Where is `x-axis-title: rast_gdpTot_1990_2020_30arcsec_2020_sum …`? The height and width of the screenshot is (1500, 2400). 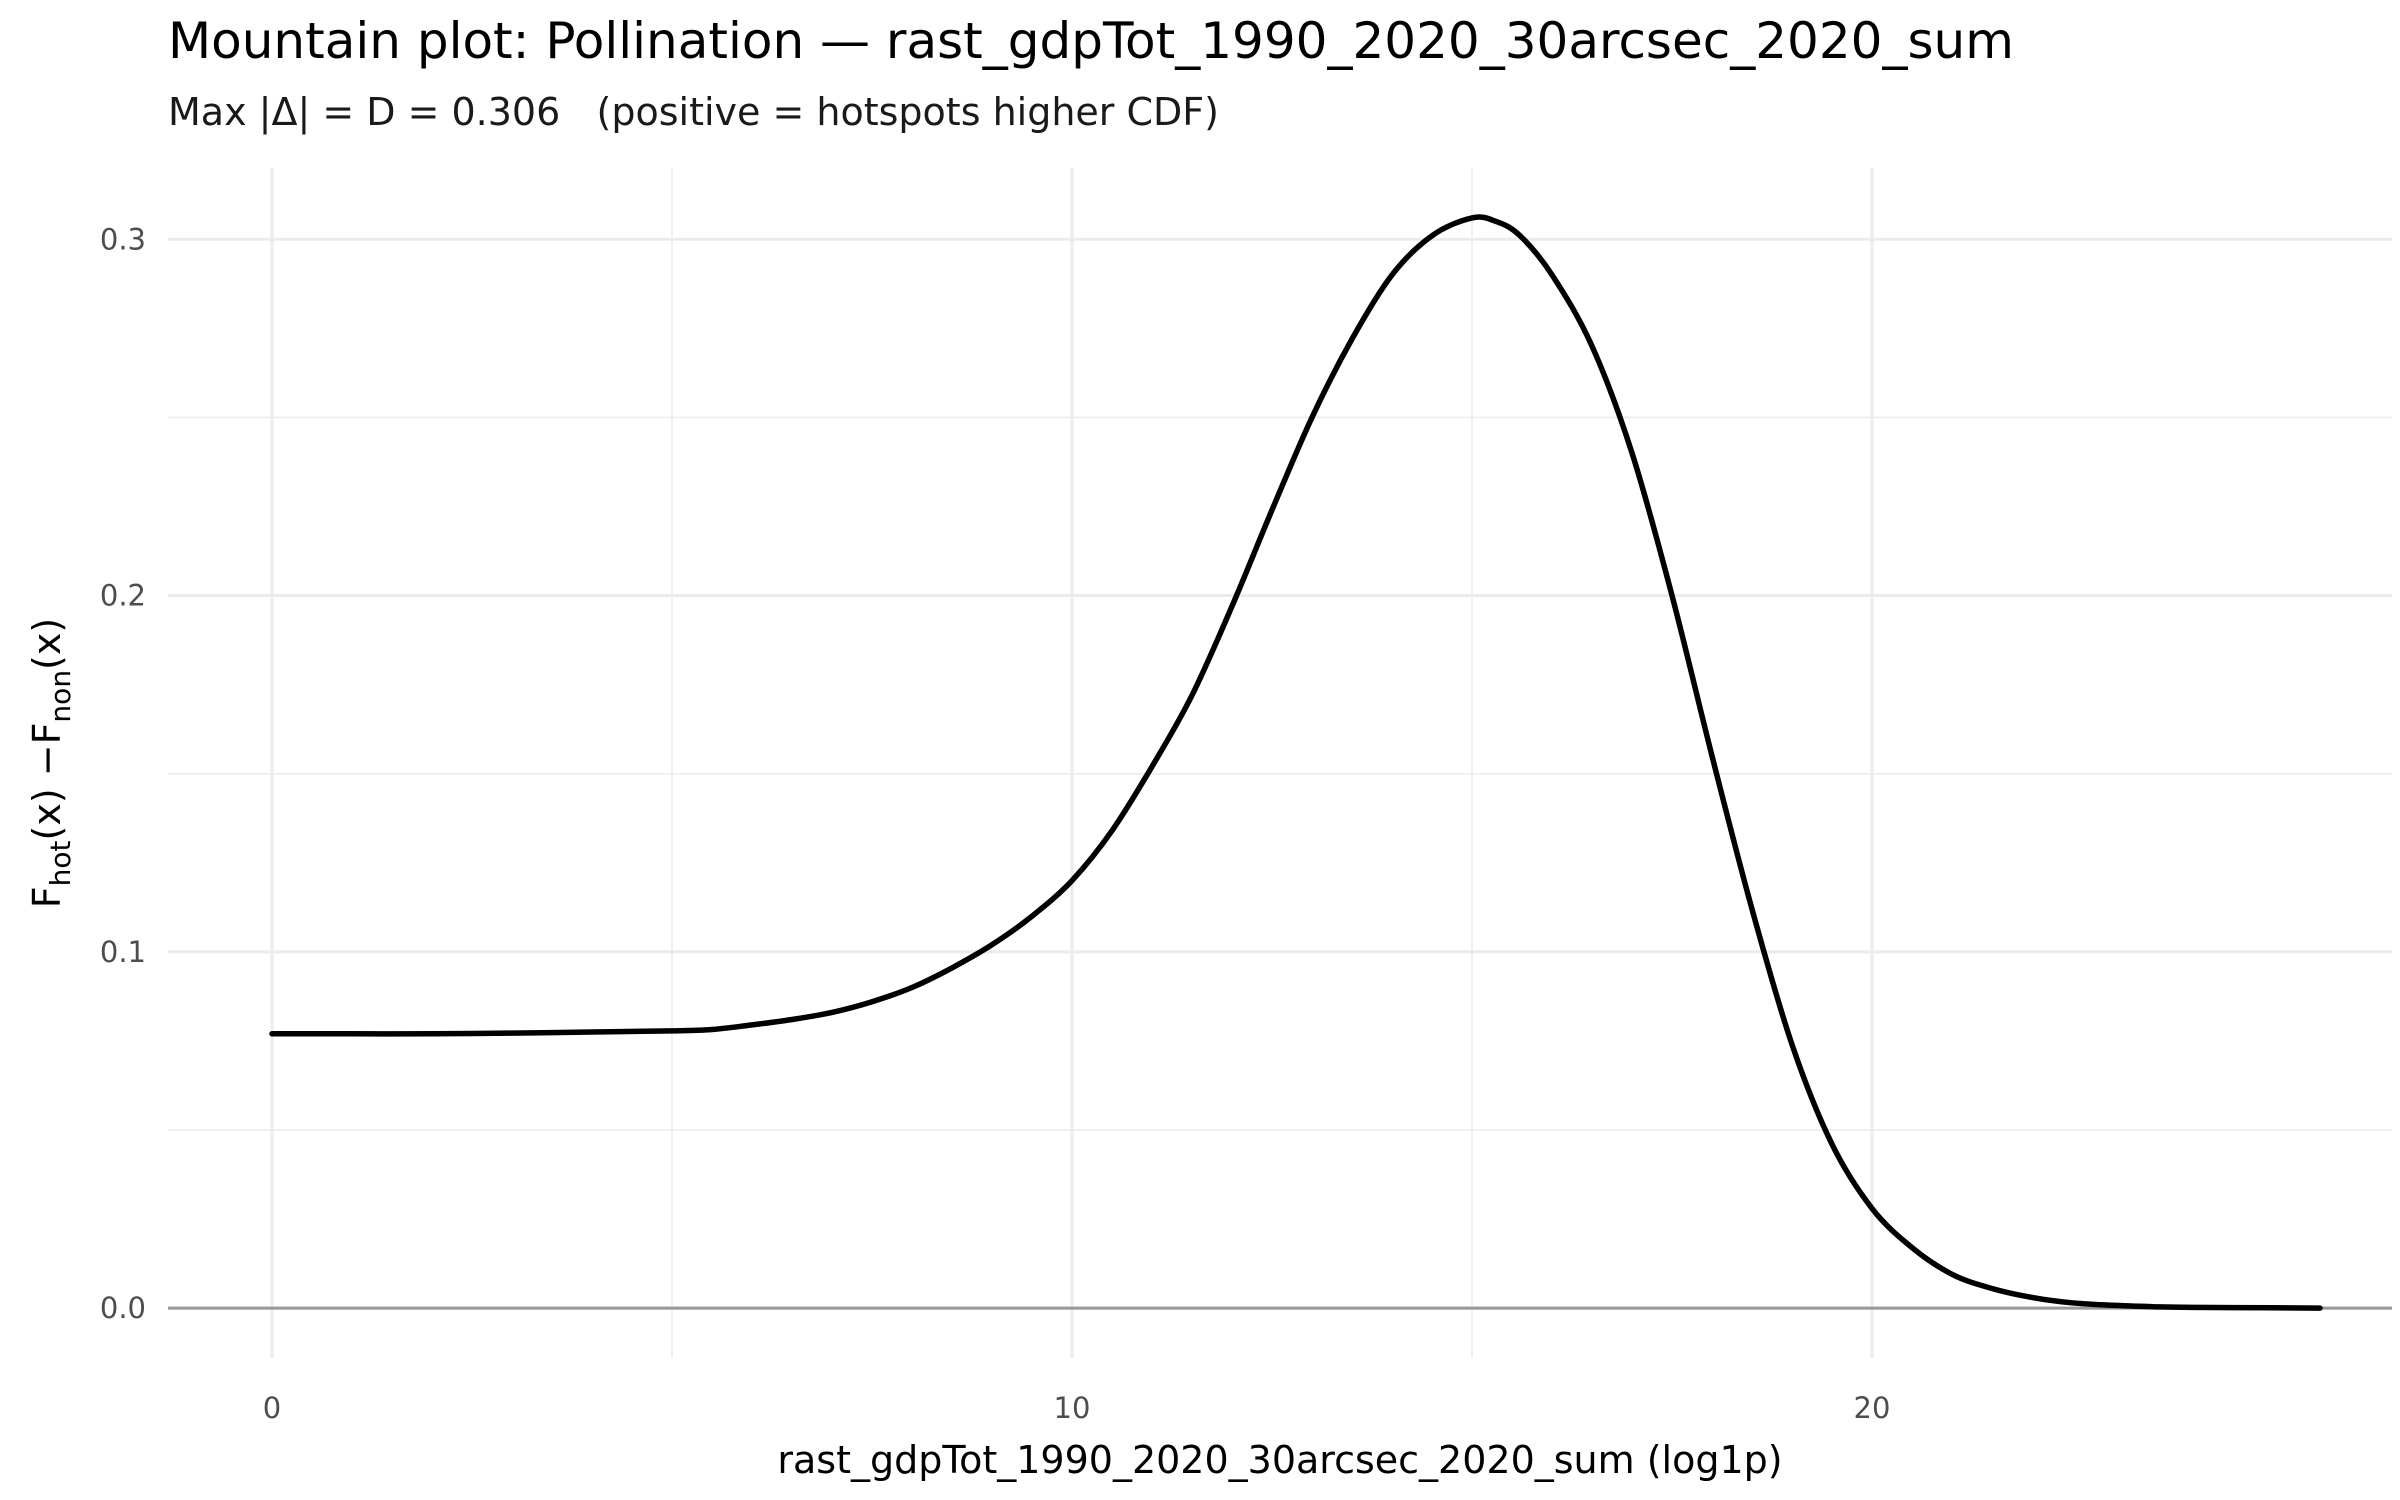
x-axis-title: rast_gdpTot_1990_2020_30arcsec_2020_sum … is located at coordinates (1279, 1460).